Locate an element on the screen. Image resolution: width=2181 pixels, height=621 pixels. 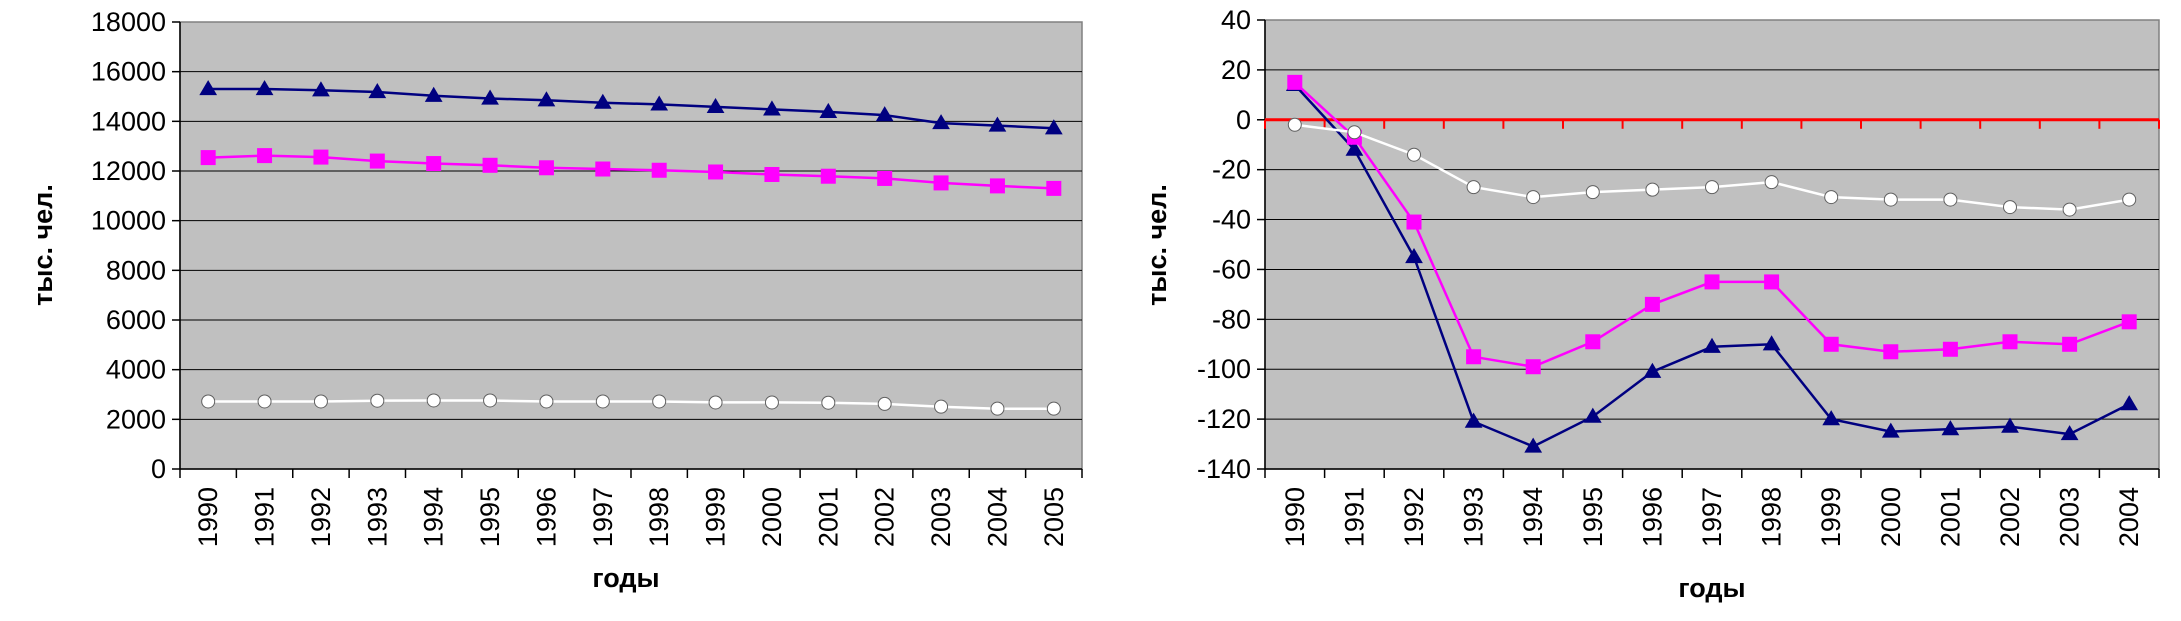
y-tick-label: -20 is located at coordinates (1231, 170).